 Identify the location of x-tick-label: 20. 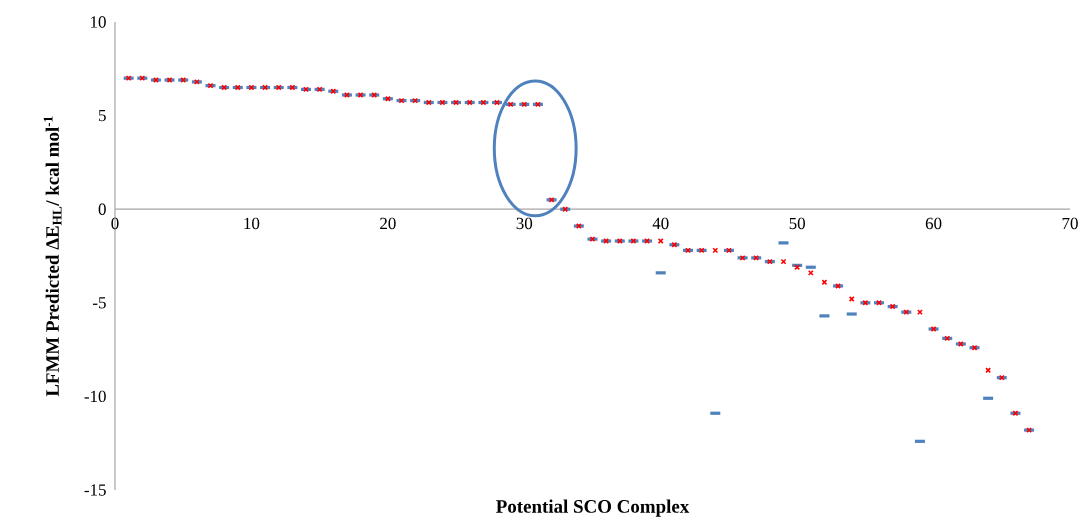
(388, 223).